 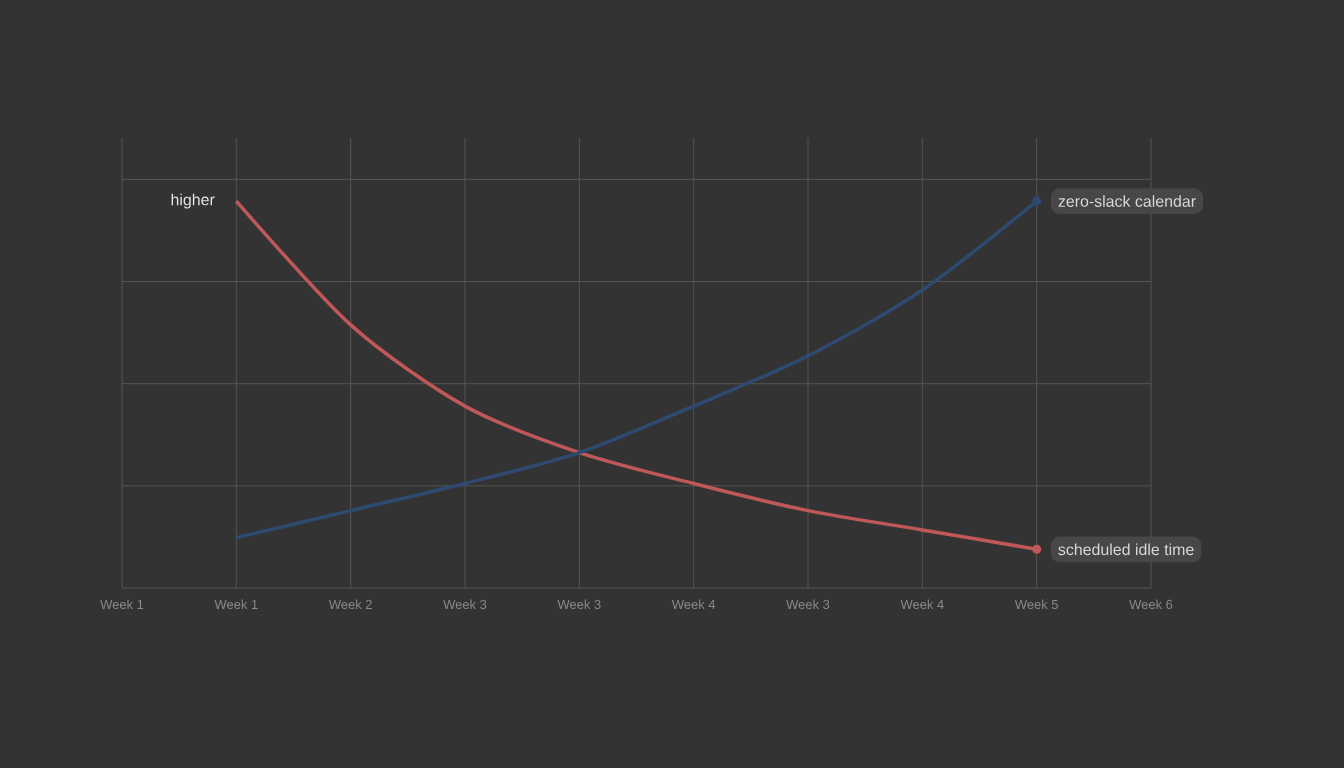 What do you see at coordinates (1036, 604) in the screenshot?
I see `x-tick-label: Week 5` at bounding box center [1036, 604].